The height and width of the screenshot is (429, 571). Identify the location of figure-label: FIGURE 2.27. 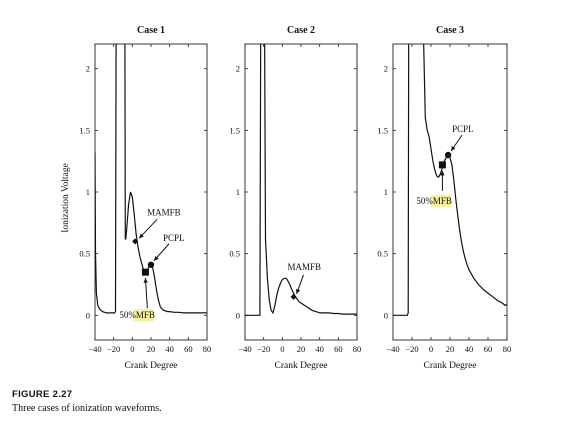
(42, 394).